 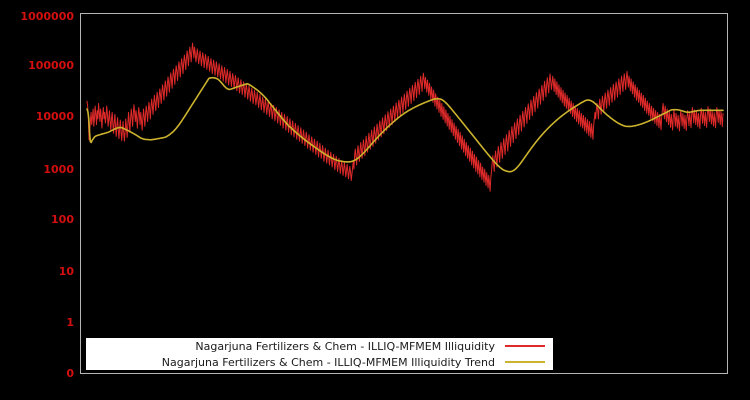 What do you see at coordinates (58, 169) in the screenshot?
I see `y-tick-label-1000: 1000` at bounding box center [58, 169].